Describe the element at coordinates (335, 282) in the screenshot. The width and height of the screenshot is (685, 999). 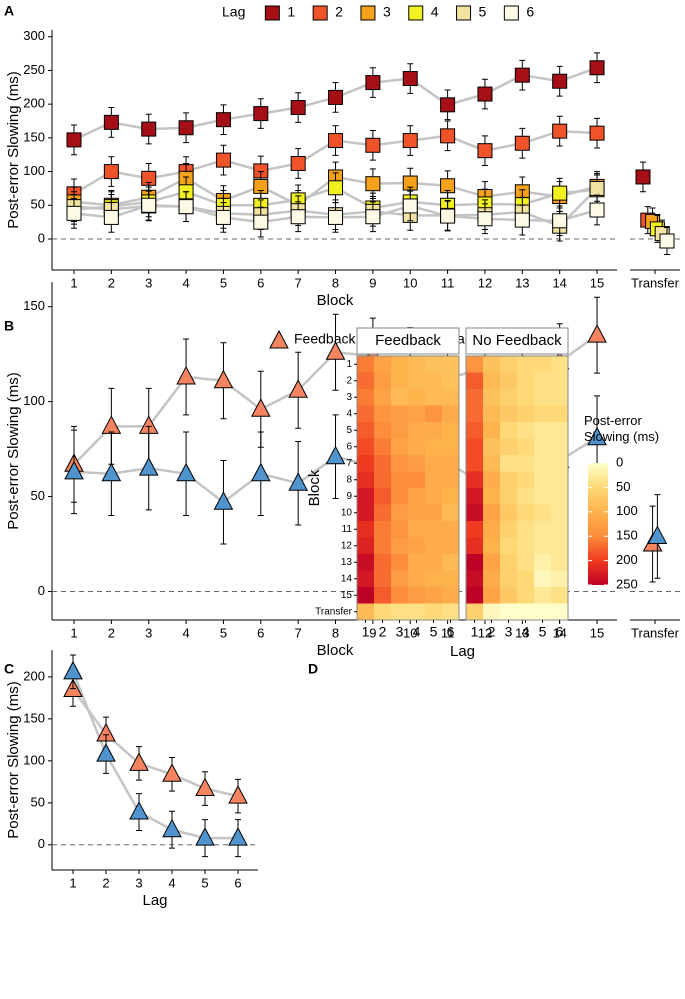
I see `x-tick-label: 8` at that location.